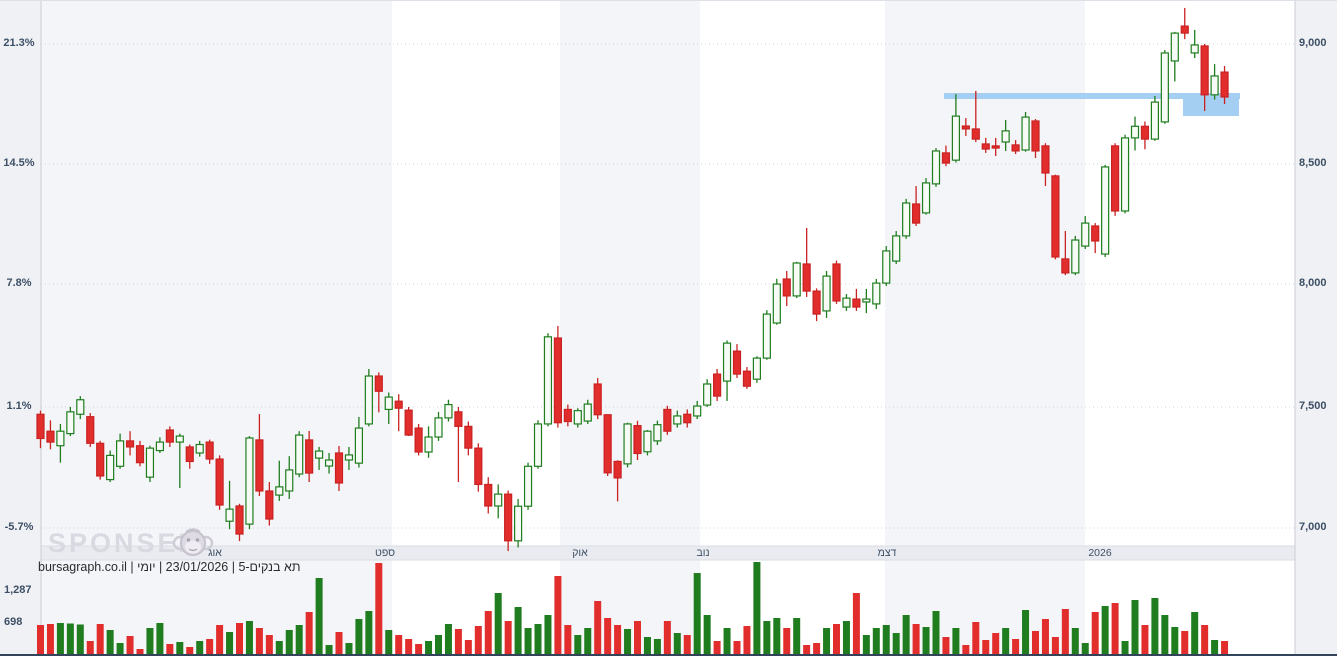 This screenshot has height=656, width=1337. I want to click on month-axis-label: 2026, so click(1100, 553).